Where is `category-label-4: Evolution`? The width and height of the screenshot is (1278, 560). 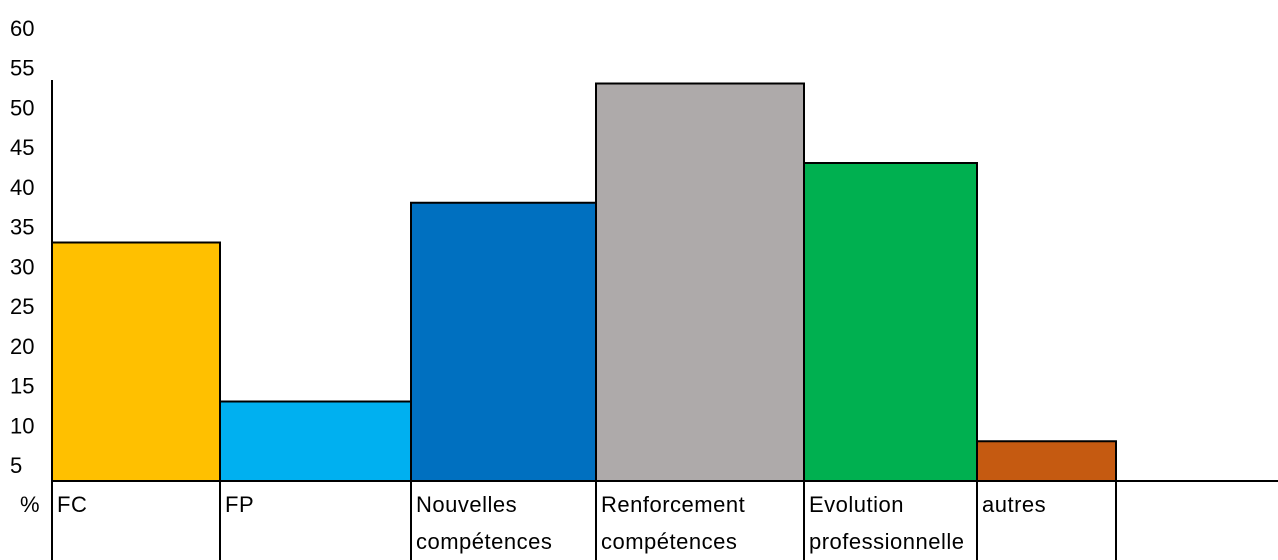 category-label-4: Evolution is located at coordinates (856, 504).